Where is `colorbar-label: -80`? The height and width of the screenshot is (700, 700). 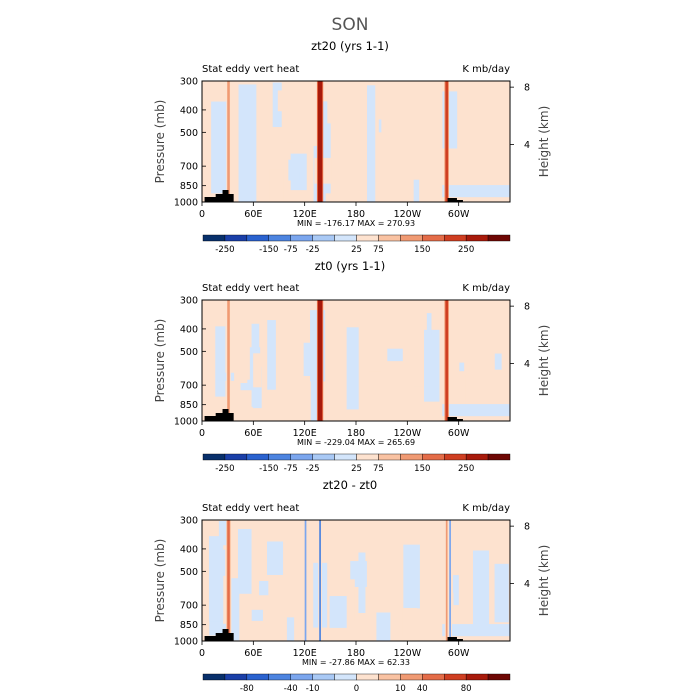 colorbar-label: -80 is located at coordinates (247, 689).